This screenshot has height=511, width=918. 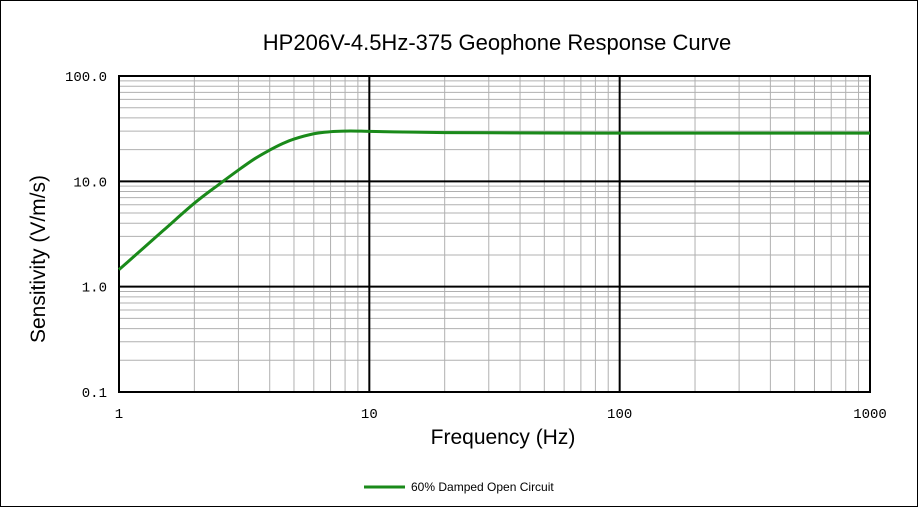 I want to click on legend-label-60-damped-open-circuit: 60% Damped Open Circuit, so click(x=482, y=487).